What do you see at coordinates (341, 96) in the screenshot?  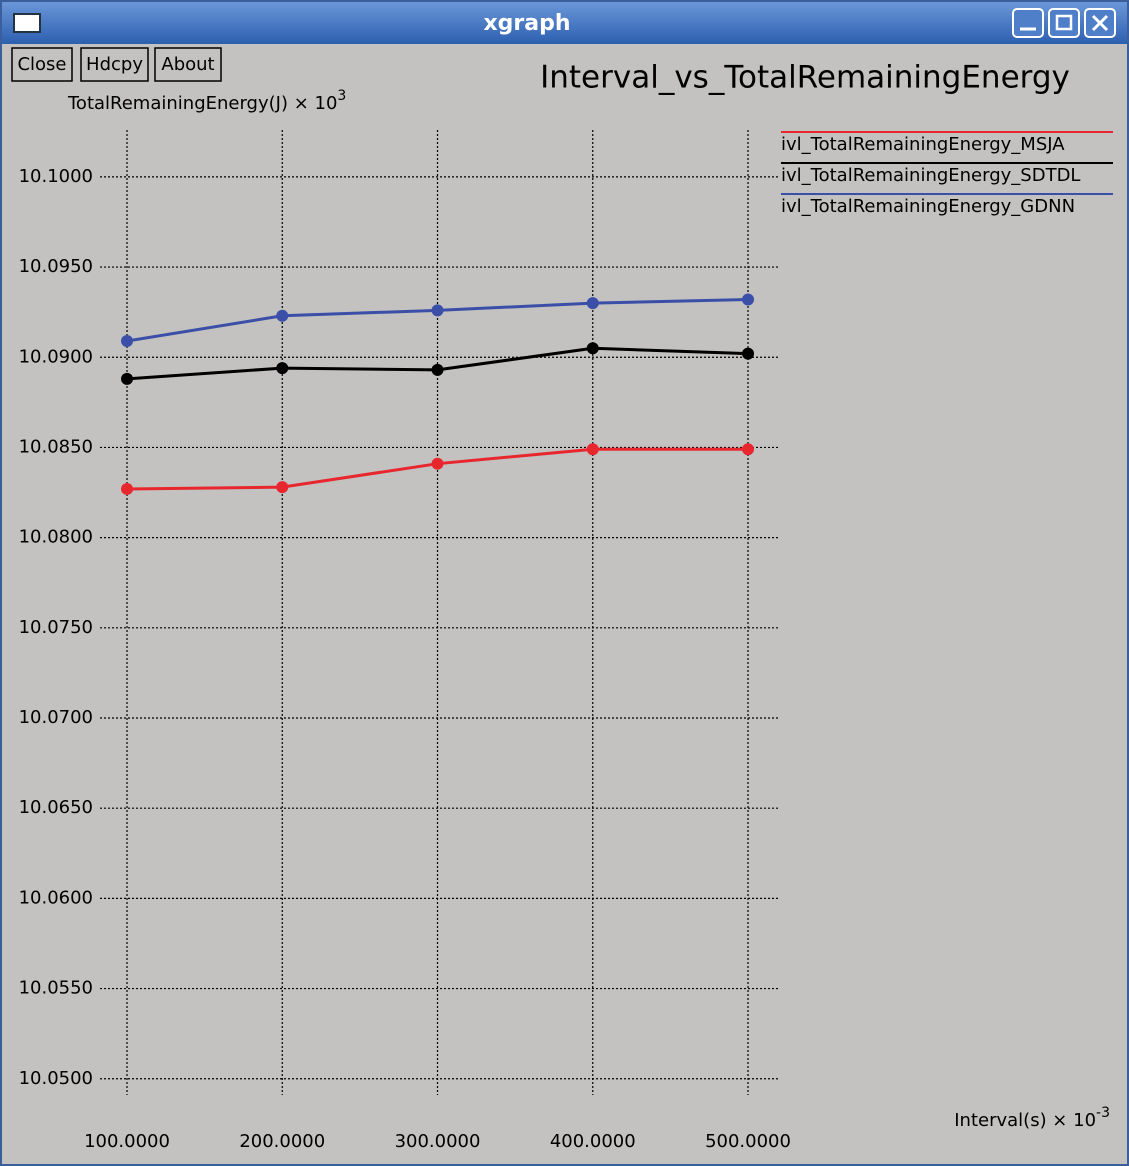 I see `y-axis-label-exponent: 3` at bounding box center [341, 96].